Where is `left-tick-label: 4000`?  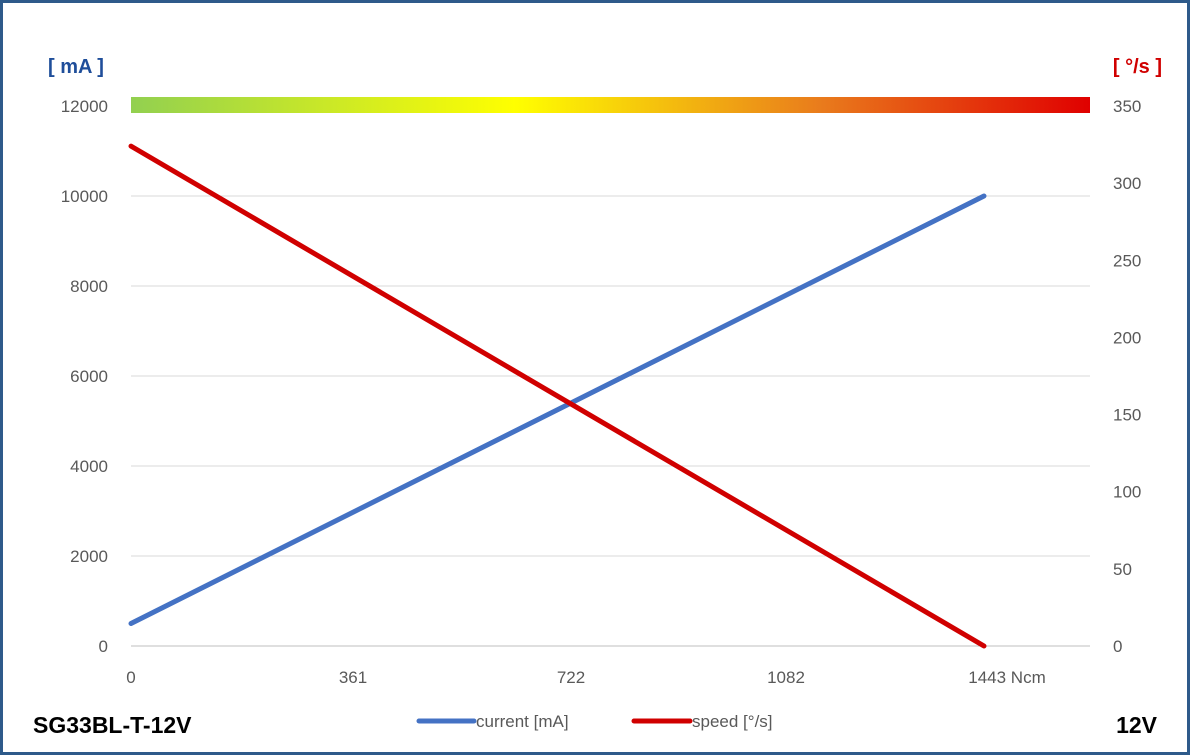 left-tick-label: 4000 is located at coordinates (89, 466).